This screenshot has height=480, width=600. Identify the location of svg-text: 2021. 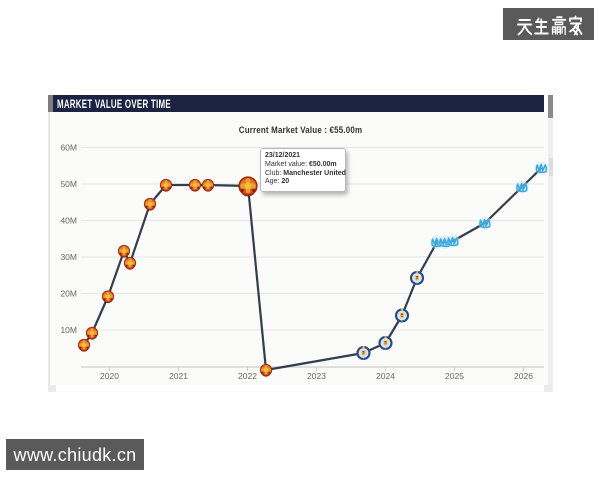
(178, 376).